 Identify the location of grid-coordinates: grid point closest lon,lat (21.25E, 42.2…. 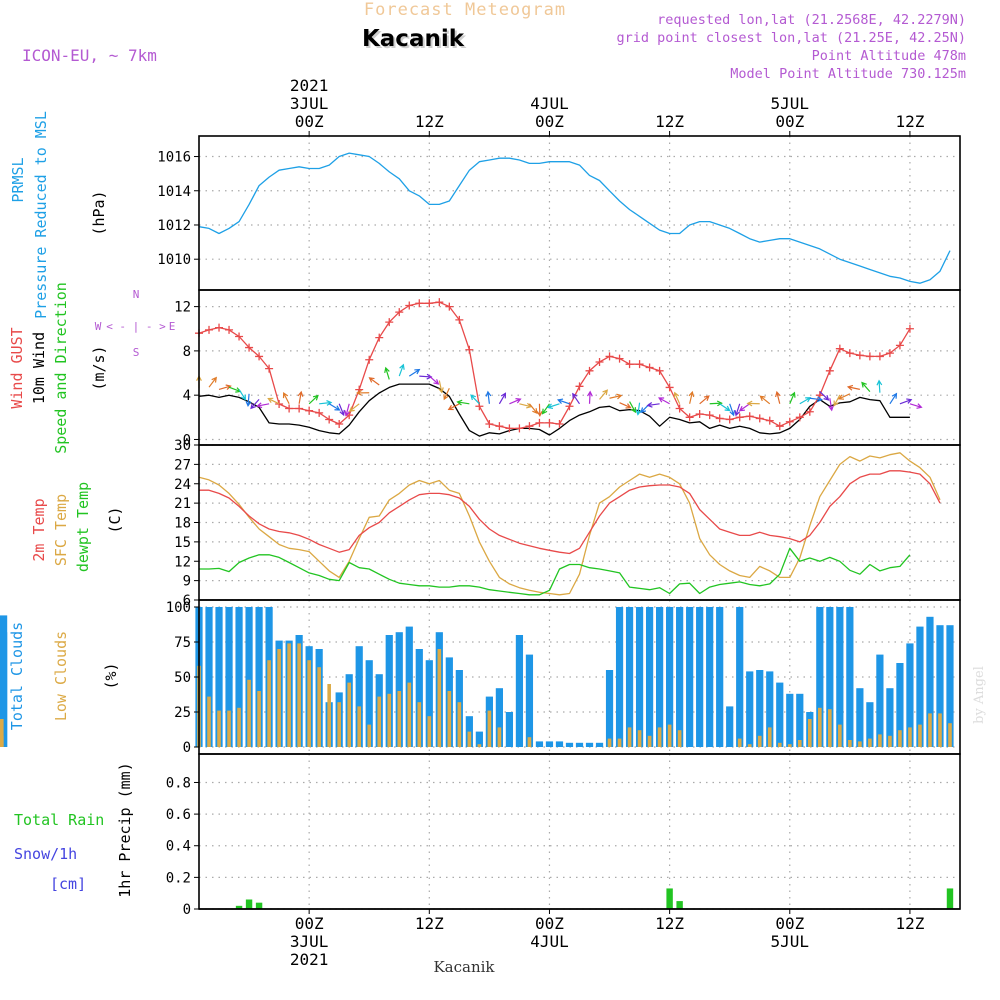
(792, 38).